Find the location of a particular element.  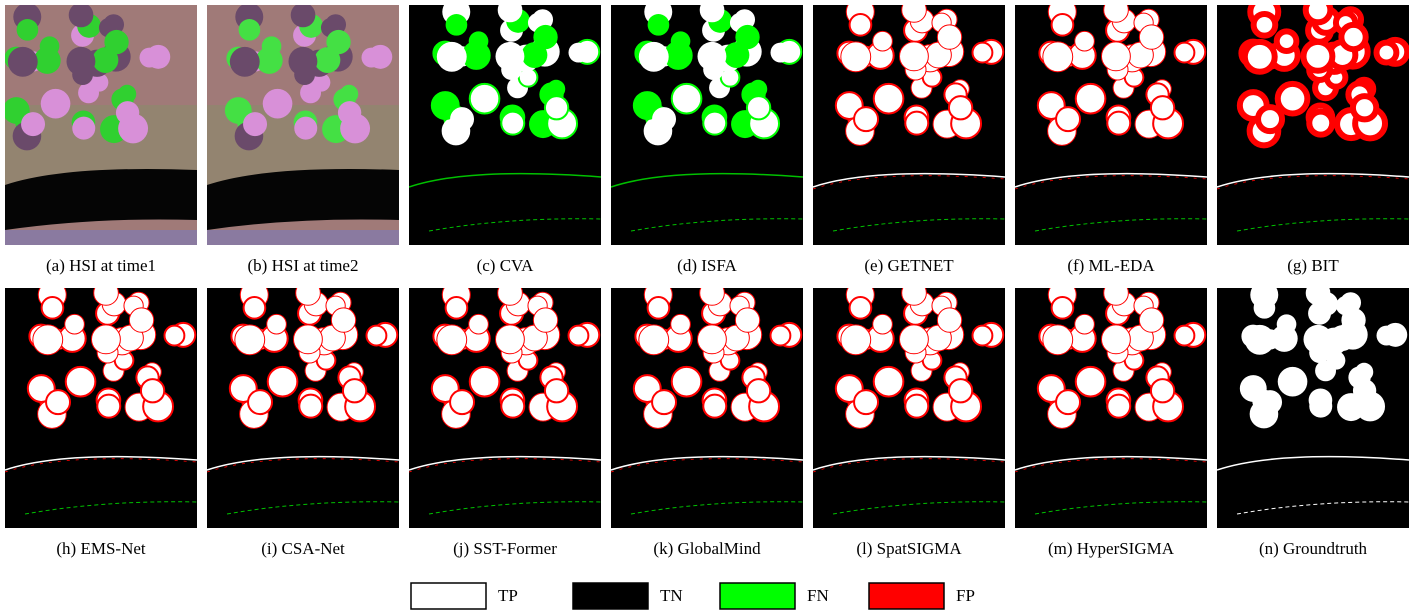

caption: (h) EMS-Net is located at coordinates (101, 548).